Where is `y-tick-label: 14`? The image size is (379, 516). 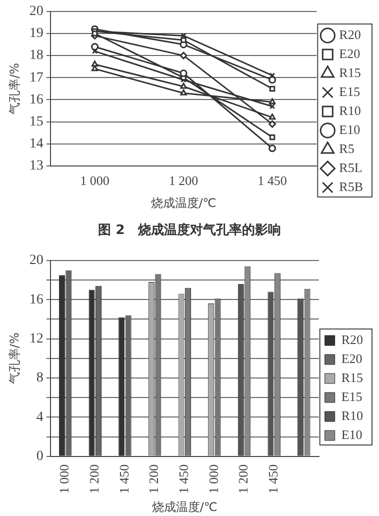 y-tick-label: 14 is located at coordinates (36, 144).